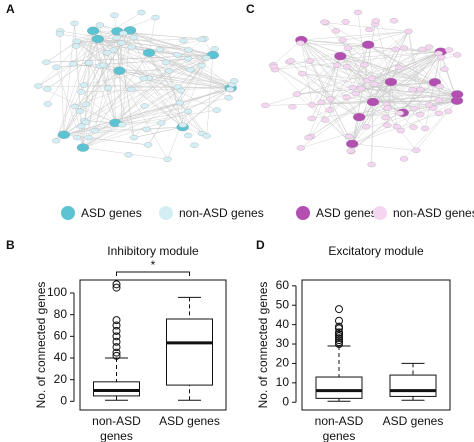 Image resolution: width=474 pixels, height=442 pixels. What do you see at coordinates (250, 9) in the screenshot?
I see `panel-letter: C` at bounding box center [250, 9].